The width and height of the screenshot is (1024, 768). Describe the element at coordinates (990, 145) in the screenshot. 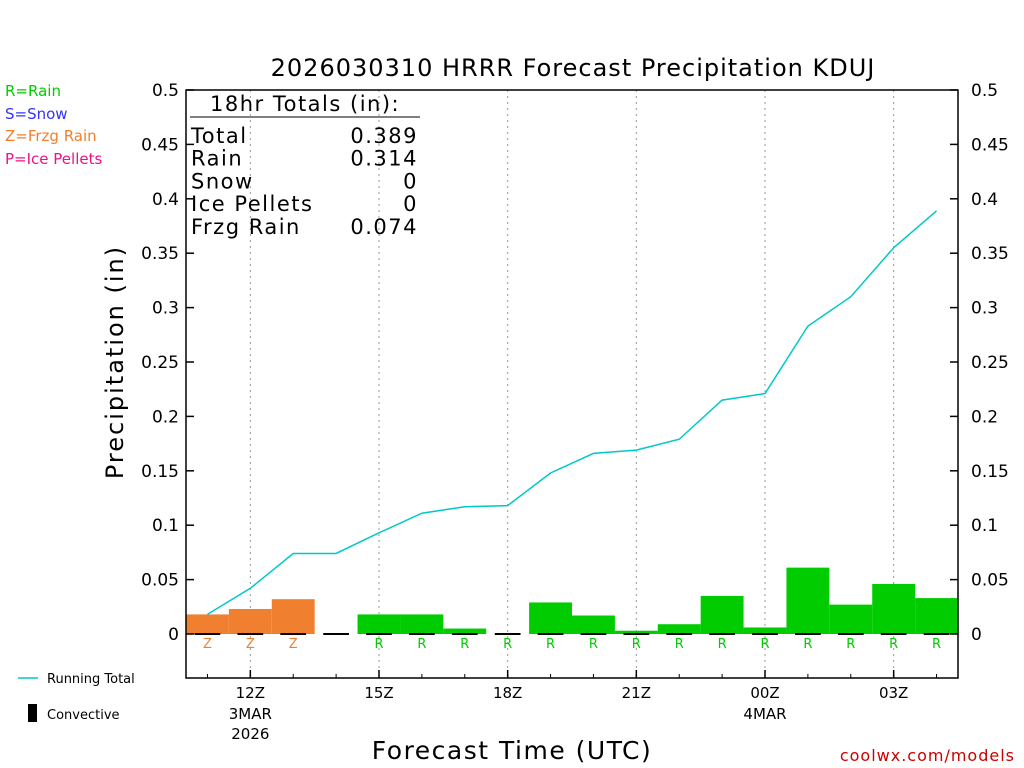

I see `y-tick-label-right-9: 0.45` at that location.